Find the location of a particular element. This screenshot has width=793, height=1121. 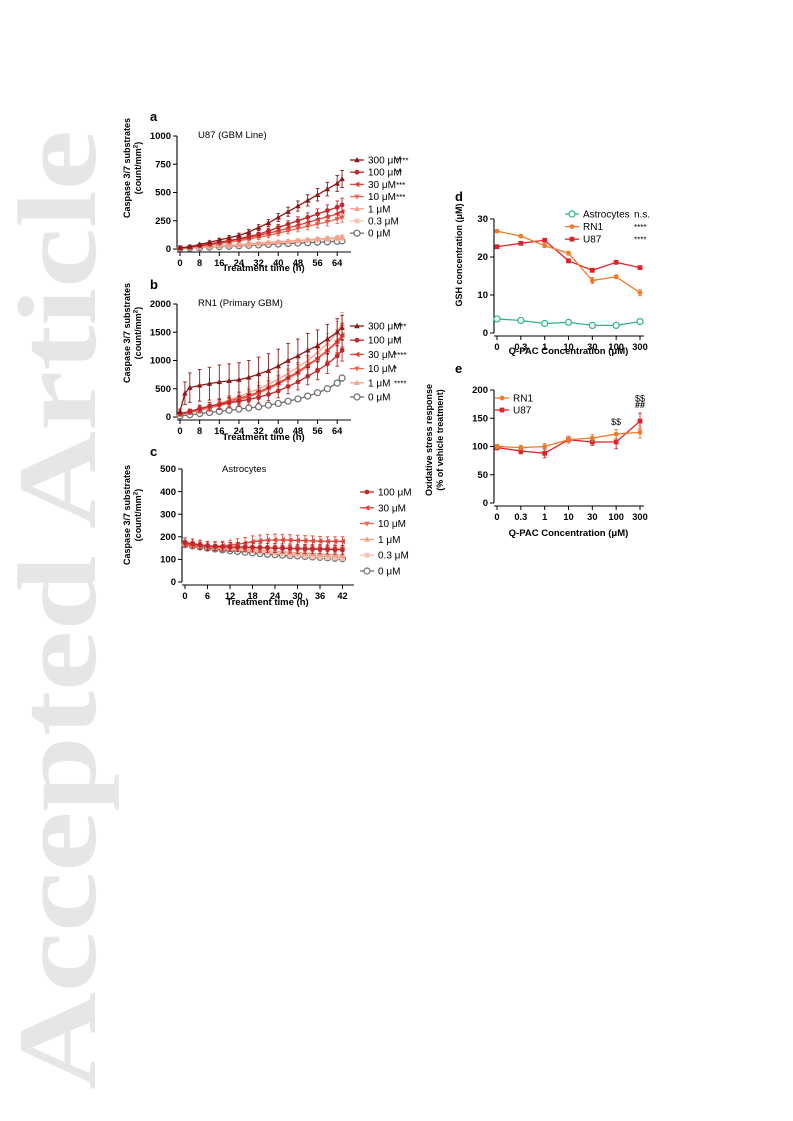

series-300-μM is located at coordinates (261, 364).